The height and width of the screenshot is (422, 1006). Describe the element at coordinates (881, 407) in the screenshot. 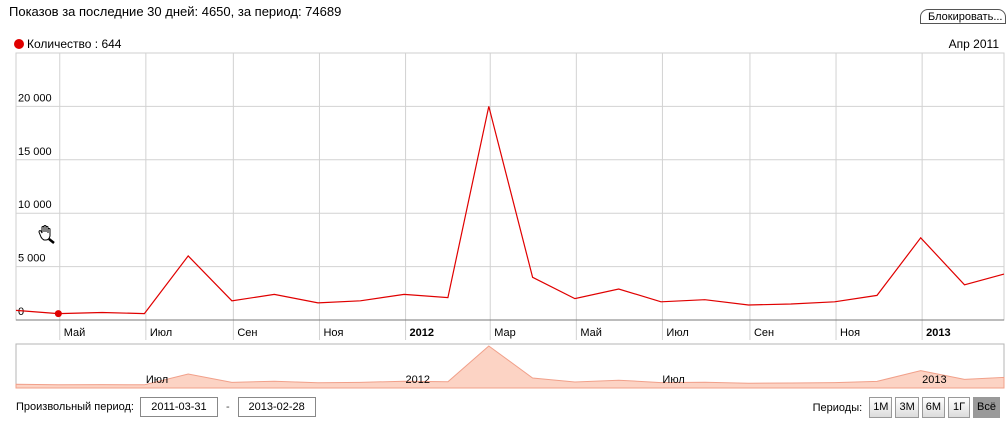

I see `period-1m-button: 1М` at that location.